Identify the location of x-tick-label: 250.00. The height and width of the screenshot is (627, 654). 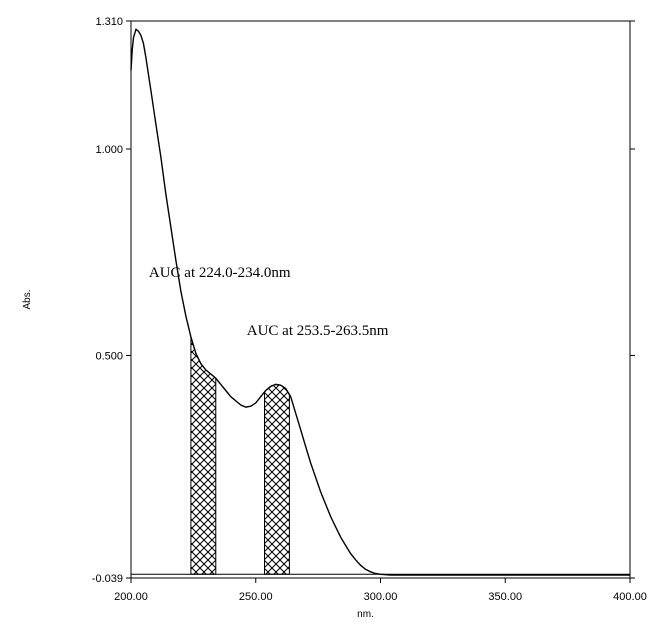
(256, 597).